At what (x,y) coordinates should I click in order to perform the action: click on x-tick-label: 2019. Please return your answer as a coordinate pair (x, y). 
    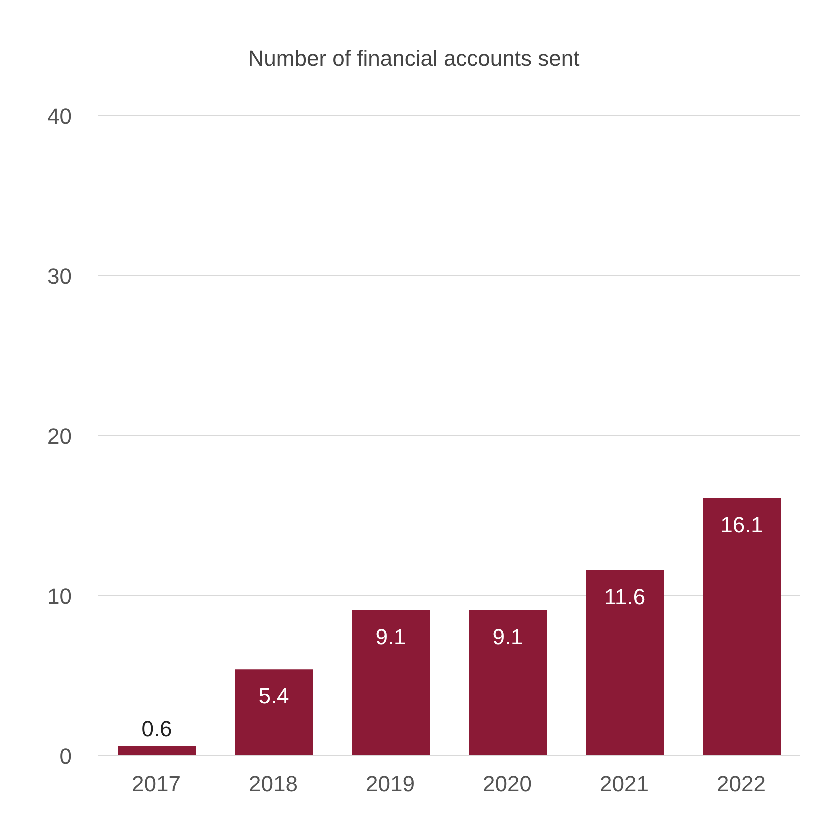
    Looking at the image, I should click on (390, 784).